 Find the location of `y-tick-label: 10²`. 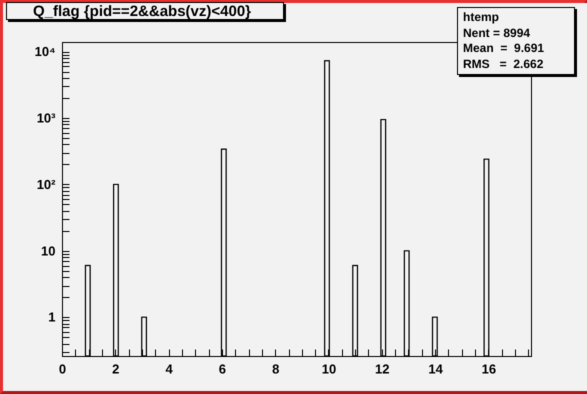

y-tick-label: 10² is located at coordinates (46, 184).